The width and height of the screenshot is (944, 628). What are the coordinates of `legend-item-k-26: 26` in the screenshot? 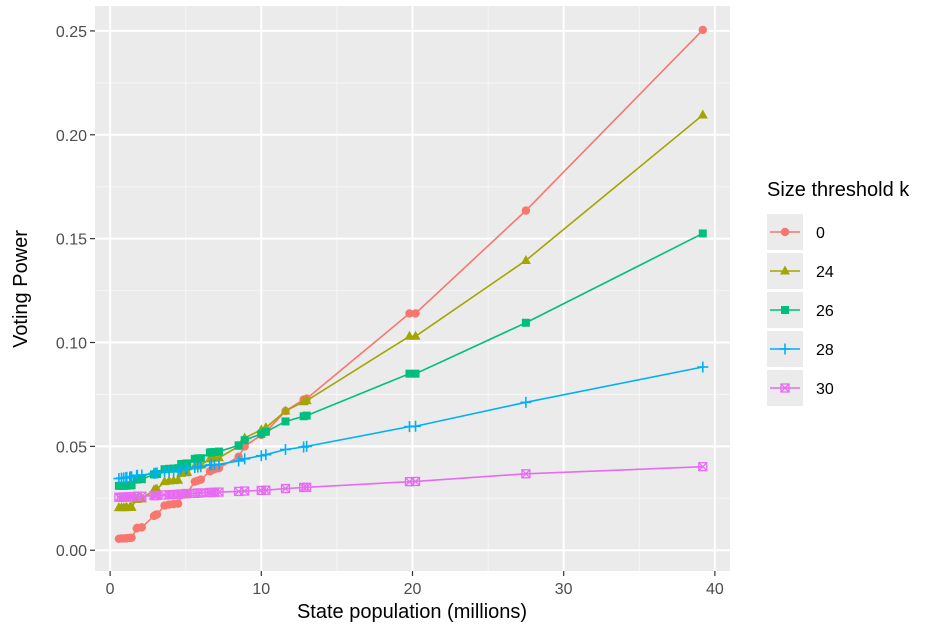 It's located at (800, 310).